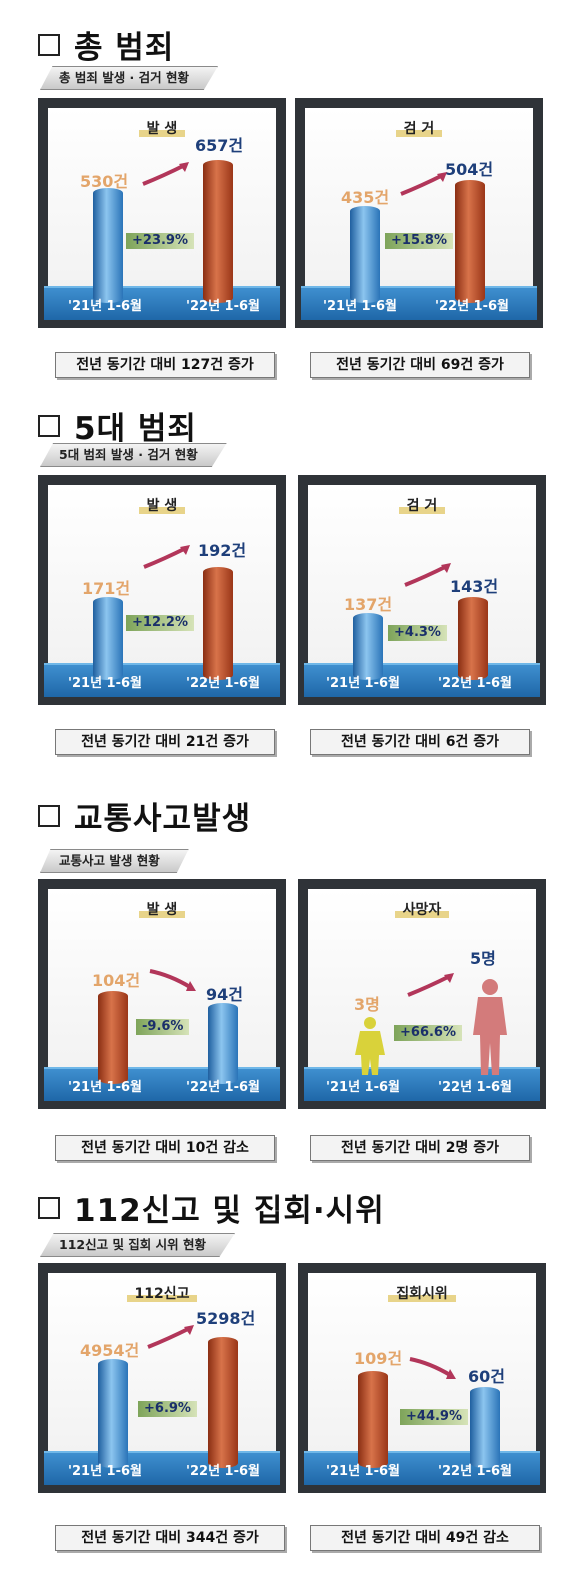 The height and width of the screenshot is (1588, 567). I want to click on section-title: 5대 범죄, so click(135, 429).